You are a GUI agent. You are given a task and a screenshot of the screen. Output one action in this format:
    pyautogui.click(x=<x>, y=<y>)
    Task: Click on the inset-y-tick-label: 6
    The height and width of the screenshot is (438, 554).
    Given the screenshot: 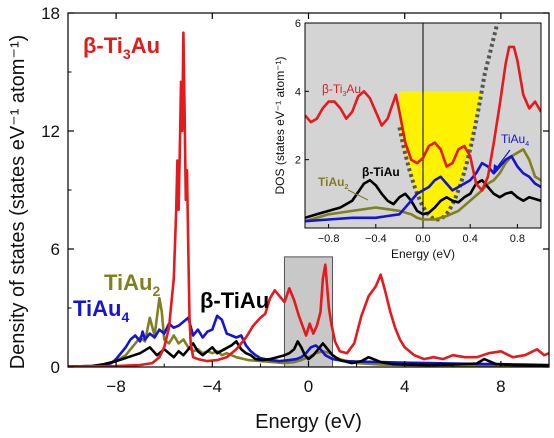 What is the action you would take?
    pyautogui.click(x=298, y=24)
    